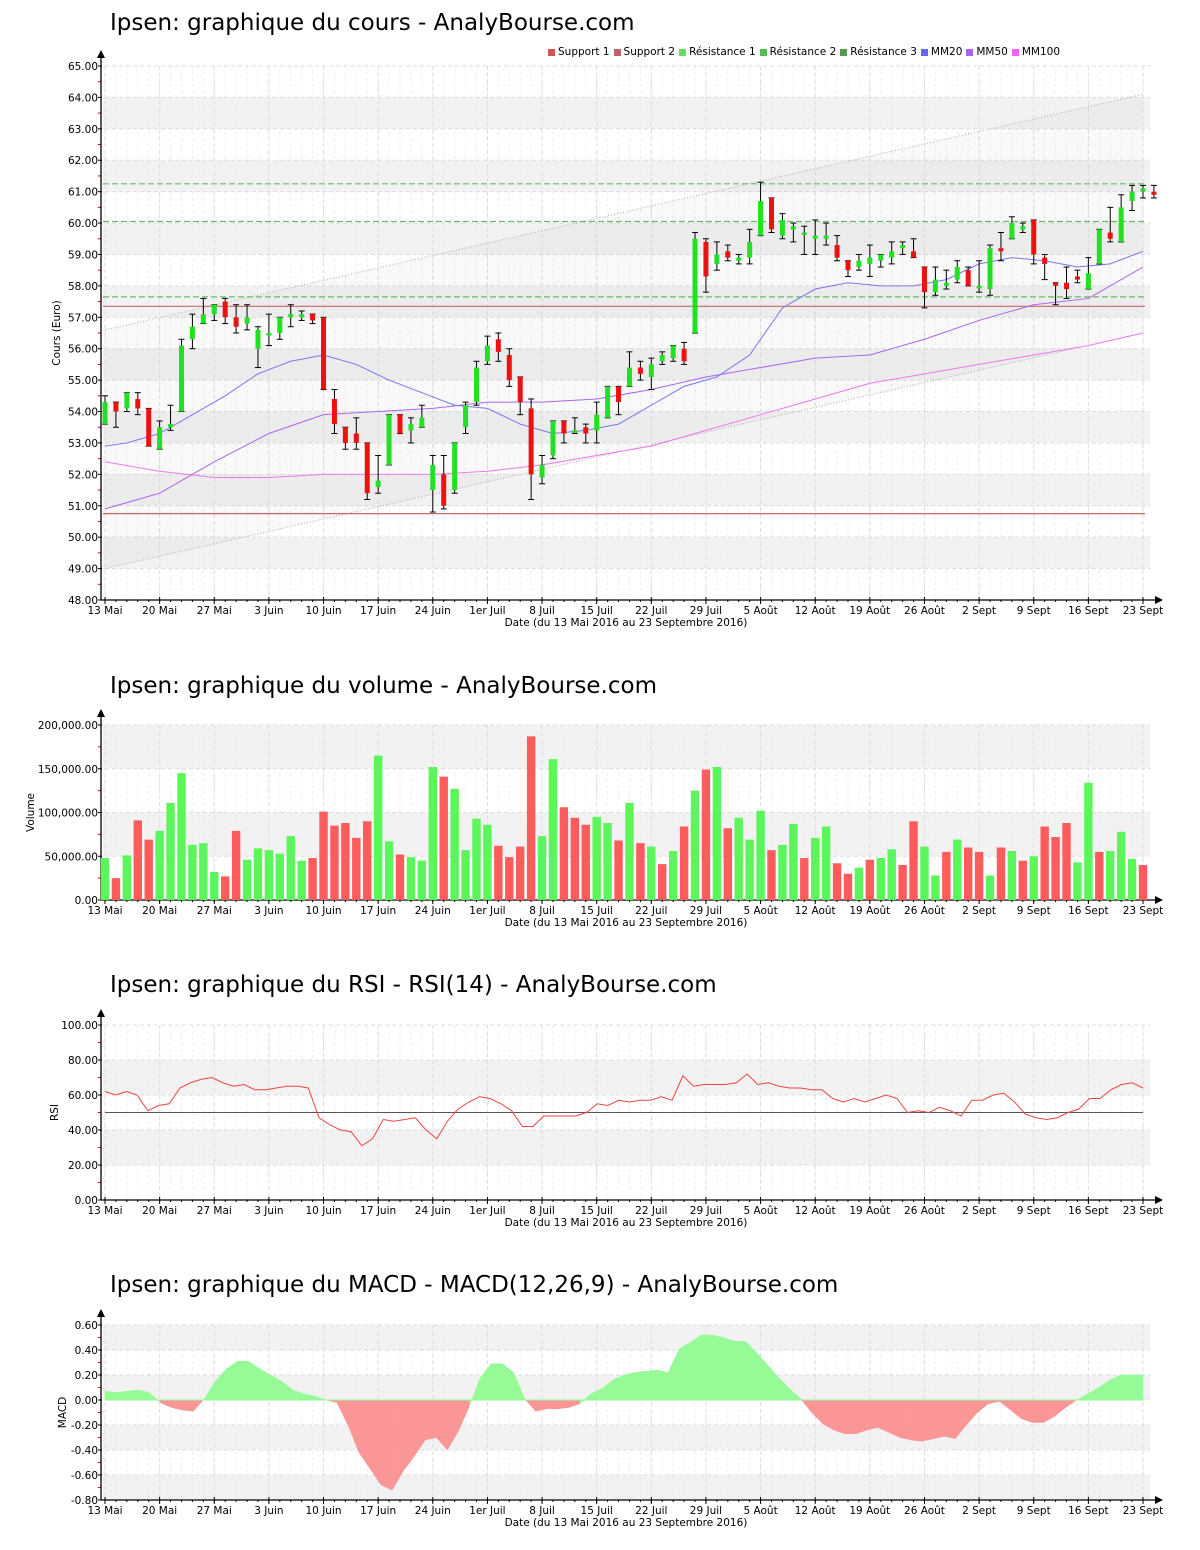  I want to click on y-tick-label: 63.00, so click(83, 130).